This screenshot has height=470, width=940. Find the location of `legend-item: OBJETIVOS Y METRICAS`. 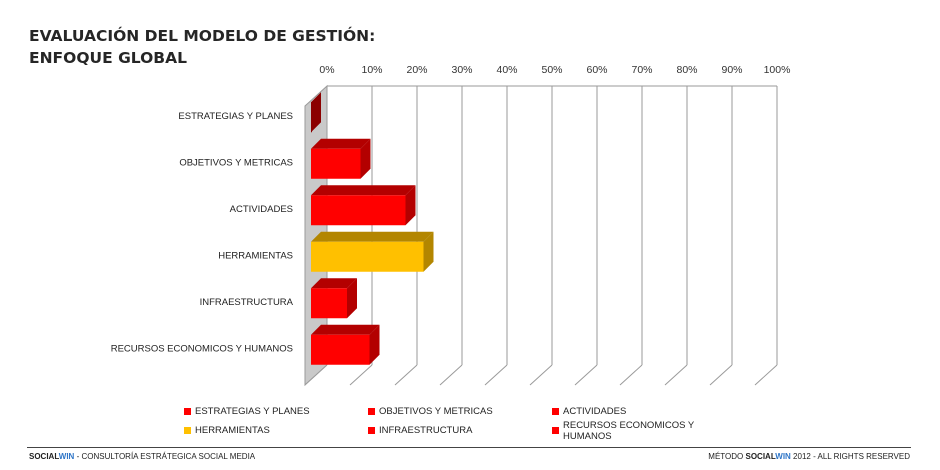

legend-item: OBJETIVOS Y METRICAS is located at coordinates (460, 411).